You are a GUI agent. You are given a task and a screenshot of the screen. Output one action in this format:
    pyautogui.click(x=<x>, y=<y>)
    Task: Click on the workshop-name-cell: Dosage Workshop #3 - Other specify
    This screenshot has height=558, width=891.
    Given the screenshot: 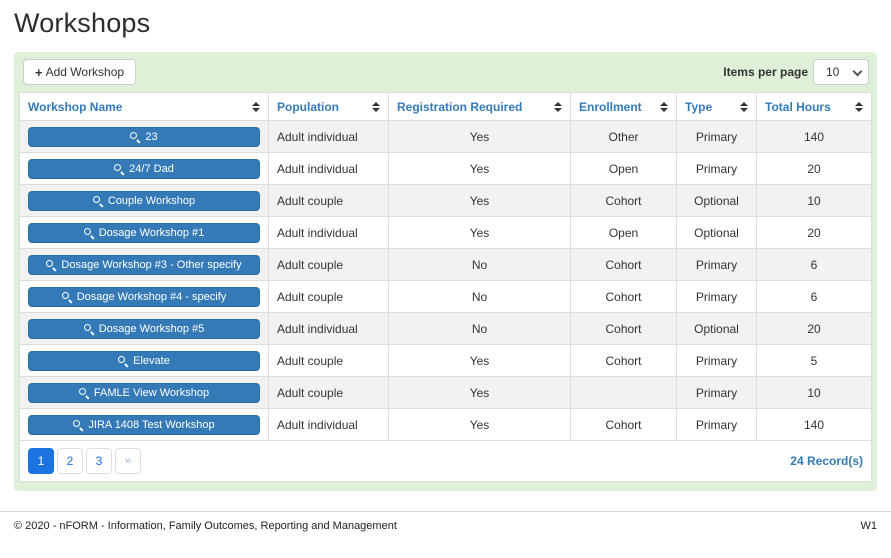 What is the action you would take?
    pyautogui.click(x=144, y=264)
    